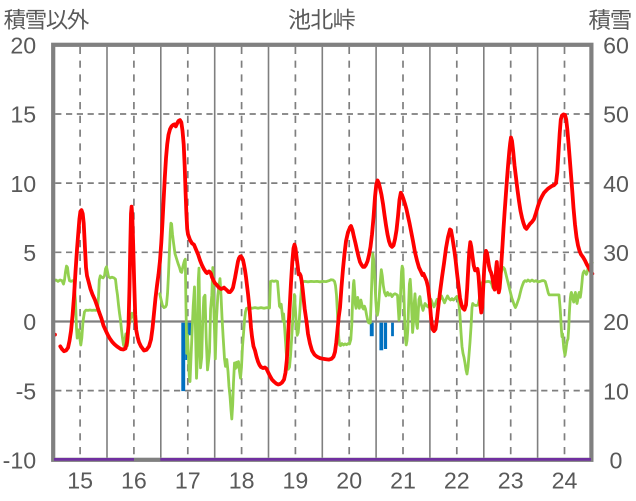 The height and width of the screenshot is (501, 636). Describe the element at coordinates (296, 481) in the screenshot. I see `svg-text: 19` at that location.